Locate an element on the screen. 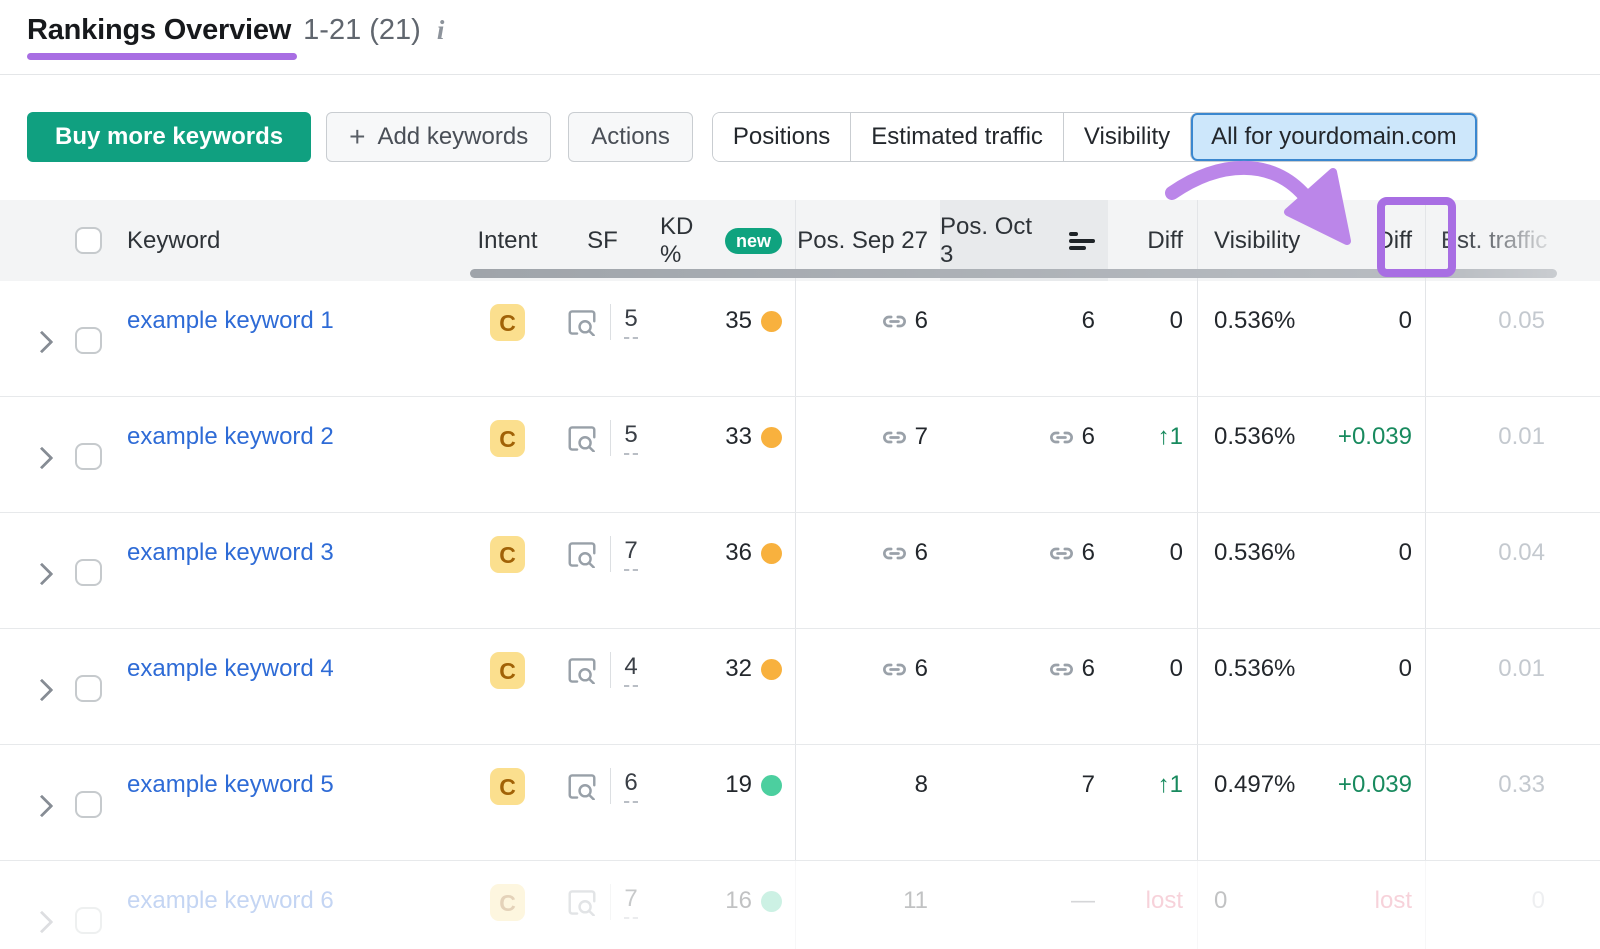 This screenshot has height=949, width=1600. position-value: 7 is located at coordinates (921, 436).